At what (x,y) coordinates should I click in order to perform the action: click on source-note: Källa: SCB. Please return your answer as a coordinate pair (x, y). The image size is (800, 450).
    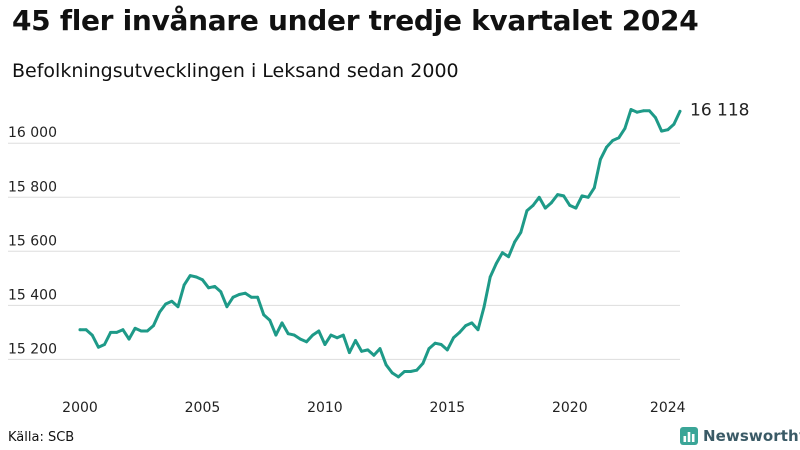
    Looking at the image, I should click on (41, 437).